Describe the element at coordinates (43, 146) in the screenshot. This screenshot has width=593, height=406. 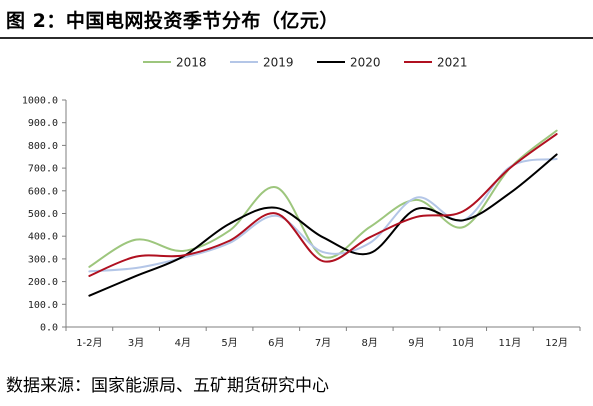
I see `y-tick-label: 800.0` at that location.